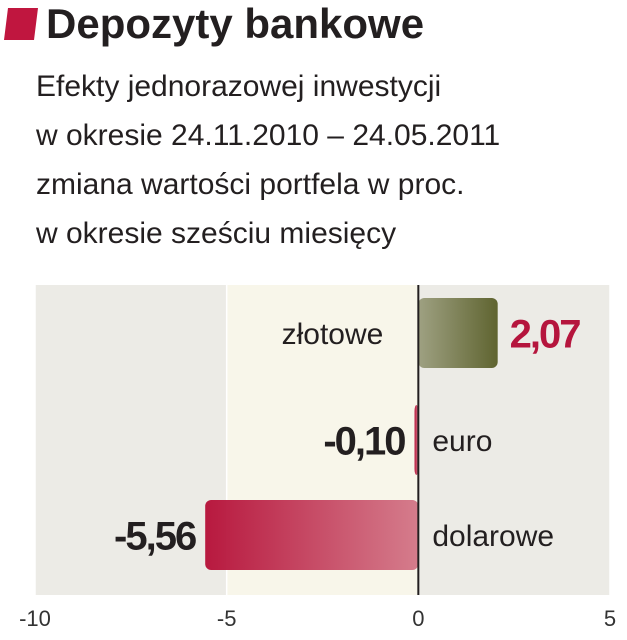 The width and height of the screenshot is (627, 640). What do you see at coordinates (235, 23) in the screenshot?
I see `chart-title: Depozyty bankowe` at bounding box center [235, 23].